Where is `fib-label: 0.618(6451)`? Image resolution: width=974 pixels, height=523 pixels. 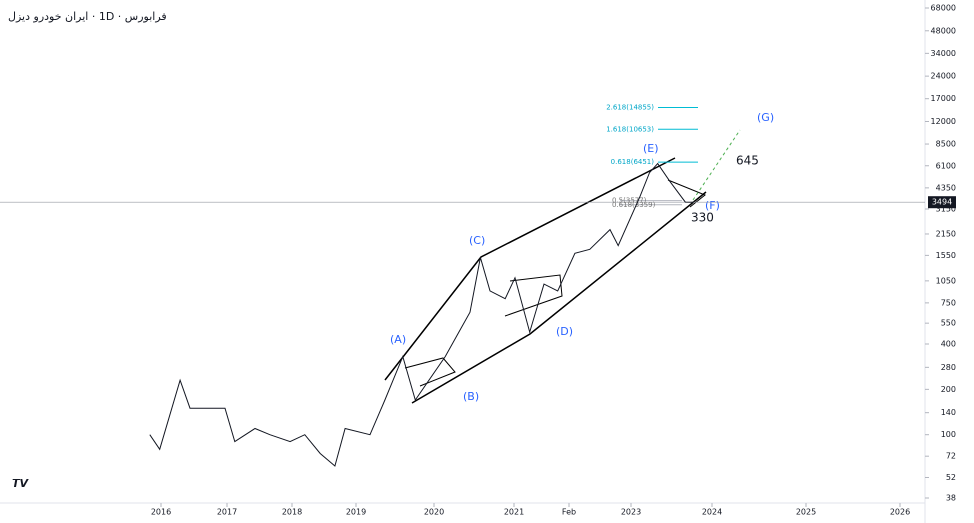
fib-label: 0.618(6451) is located at coordinates (633, 162).